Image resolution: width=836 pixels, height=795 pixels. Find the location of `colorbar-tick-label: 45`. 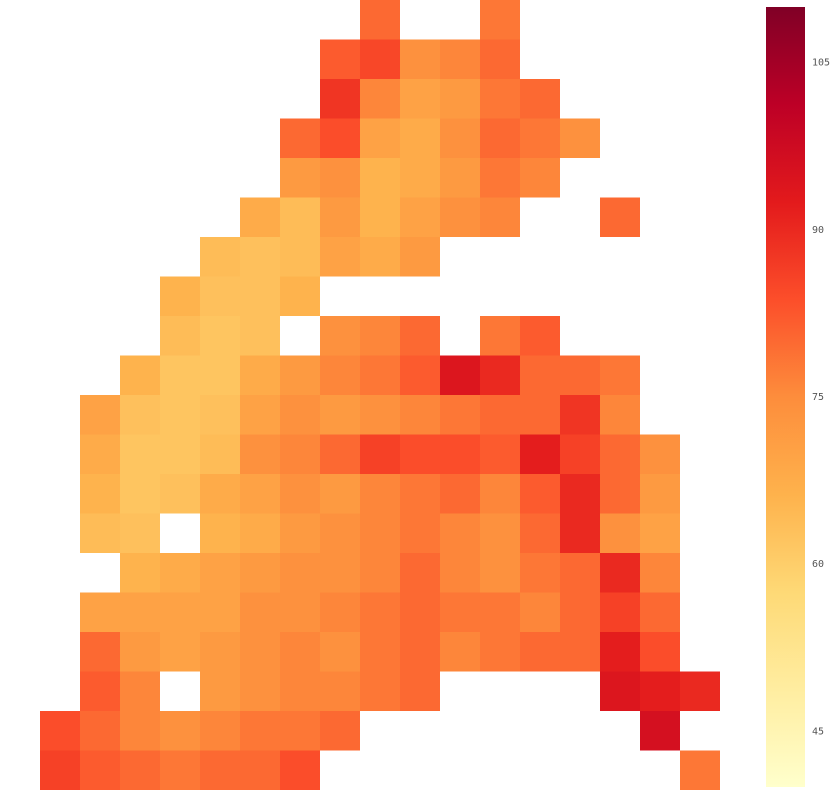

colorbar-tick-label: 45 is located at coordinates (818, 731).